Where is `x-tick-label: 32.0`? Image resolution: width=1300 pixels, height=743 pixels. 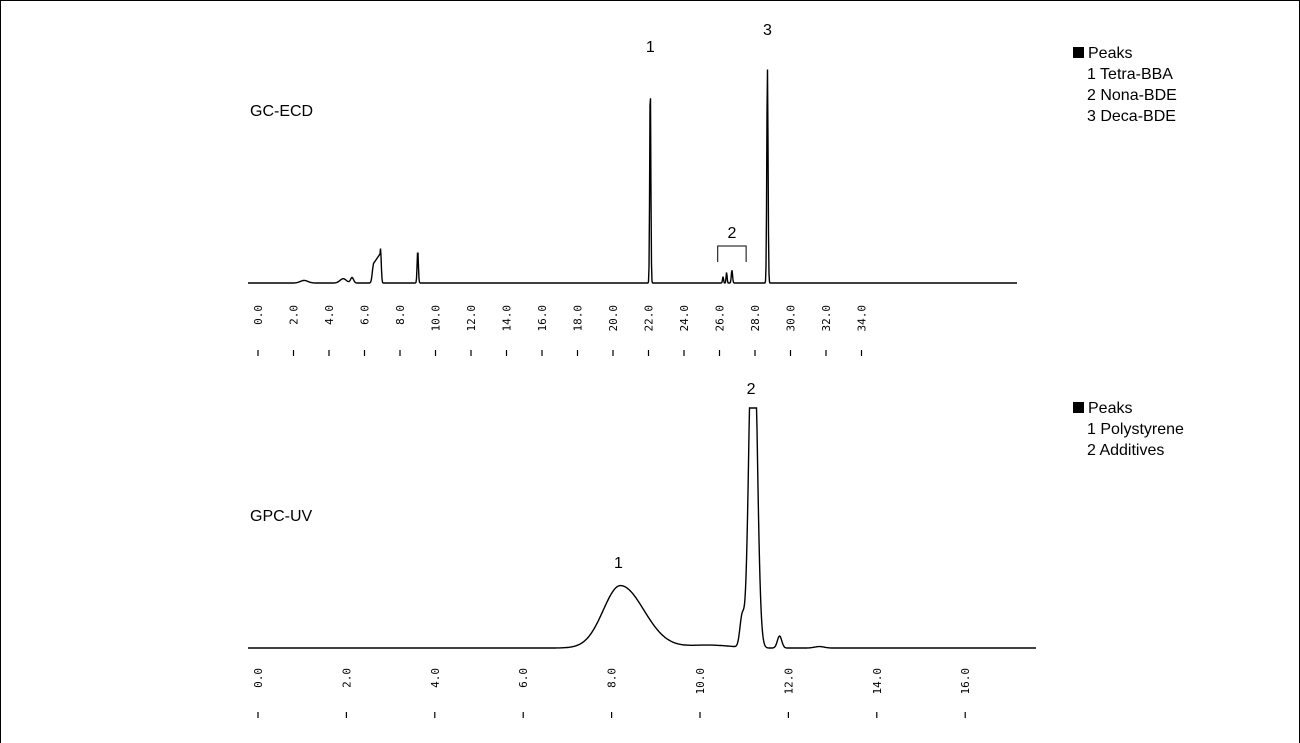 x-tick-label: 32.0 is located at coordinates (826, 318).